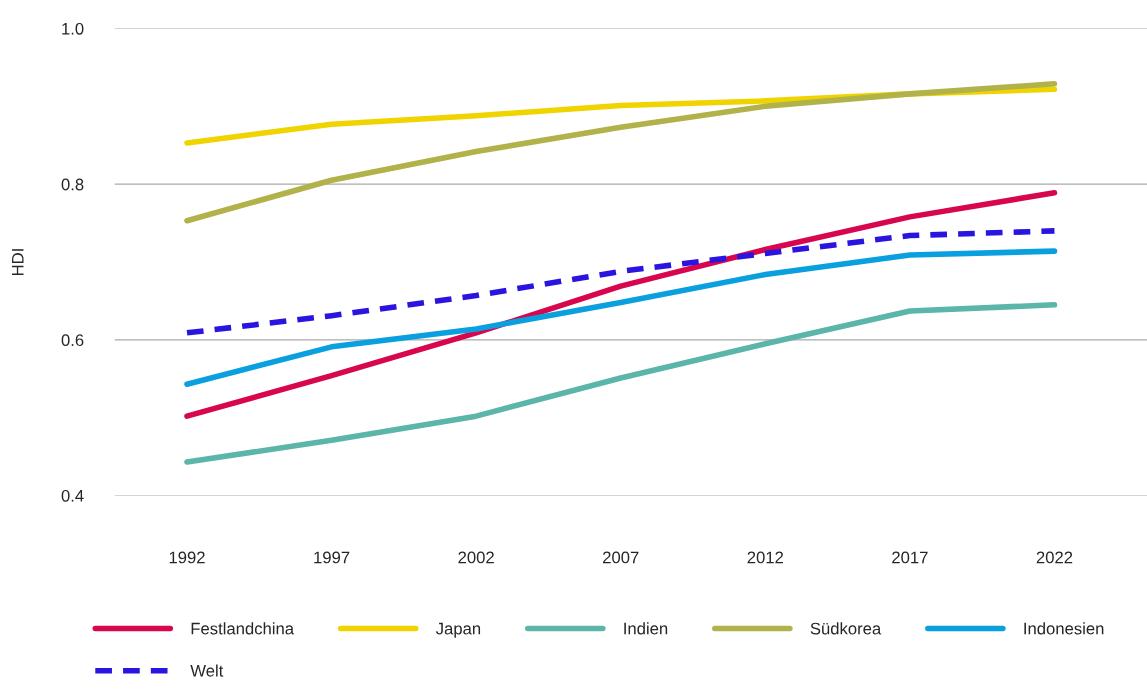  Describe the element at coordinates (18, 262) in the screenshot. I see `y-axis-title: HDI` at that location.